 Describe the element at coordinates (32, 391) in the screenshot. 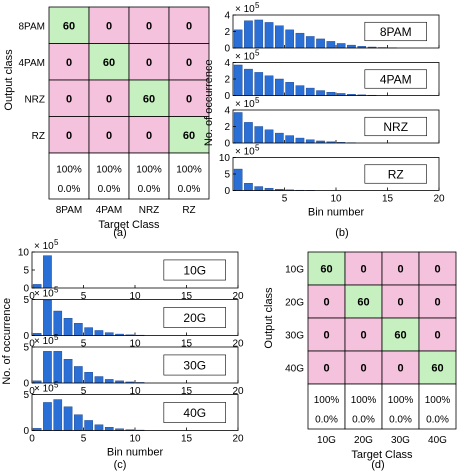

I see `x-tick-label: 0` at that location.